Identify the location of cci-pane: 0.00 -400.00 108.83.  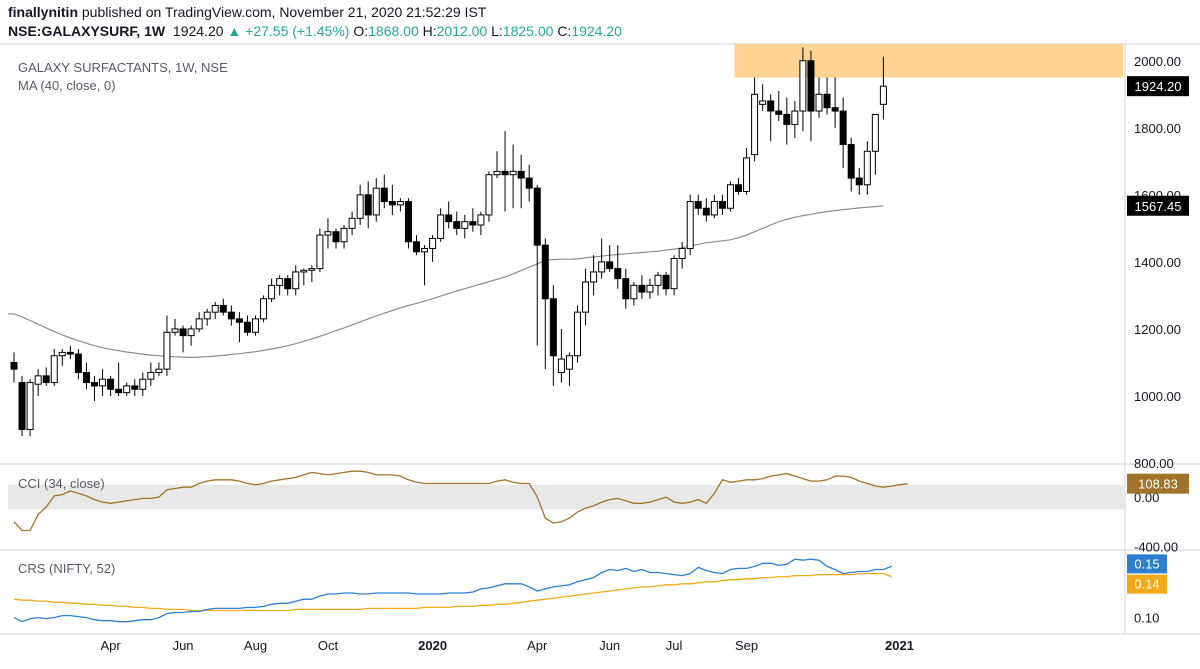
(598, 512).